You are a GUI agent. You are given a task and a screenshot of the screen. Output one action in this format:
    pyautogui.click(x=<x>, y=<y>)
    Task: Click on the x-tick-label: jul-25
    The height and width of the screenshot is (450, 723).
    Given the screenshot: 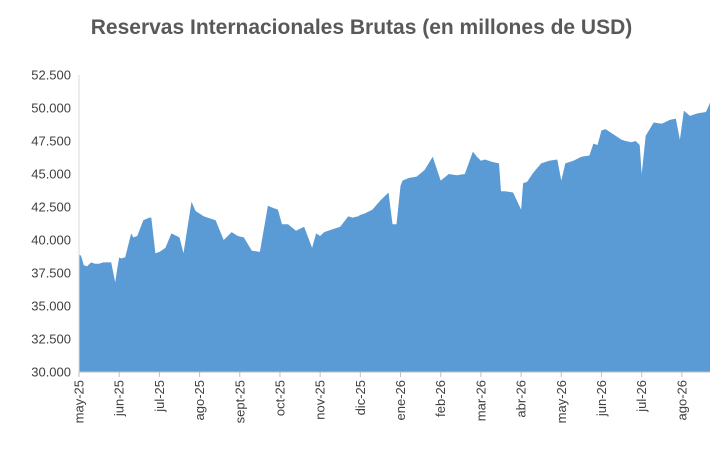 What is the action you would take?
    pyautogui.click(x=159, y=396)
    